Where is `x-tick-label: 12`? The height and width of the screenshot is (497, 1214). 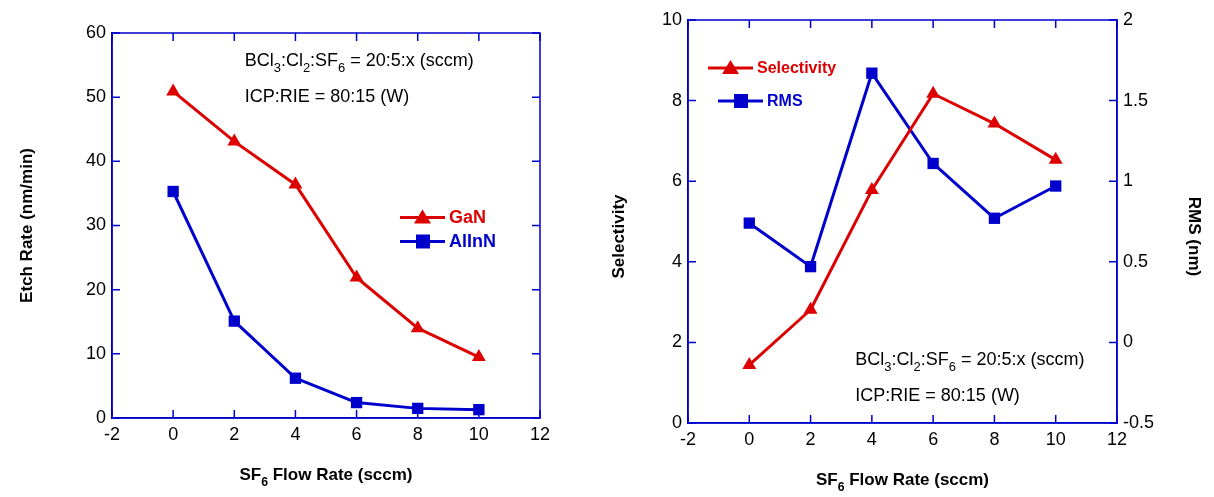
x-tick-label: 12 is located at coordinates (540, 433).